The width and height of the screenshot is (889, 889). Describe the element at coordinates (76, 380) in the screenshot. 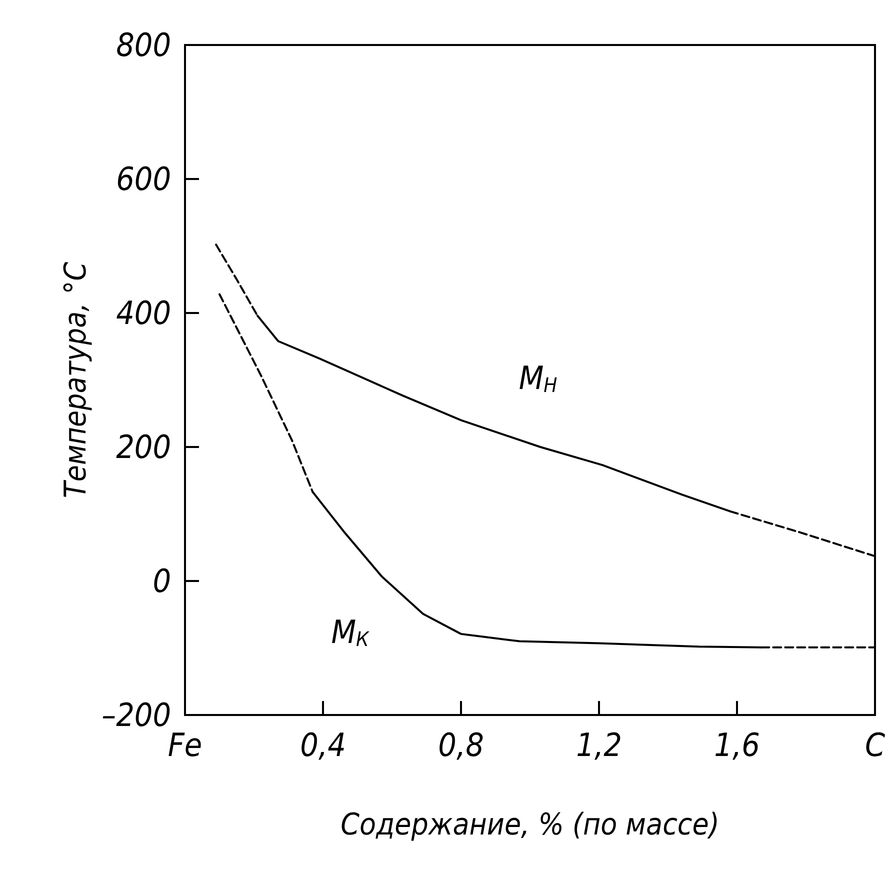

I see `y-axis-title: Температура, °С` at that location.